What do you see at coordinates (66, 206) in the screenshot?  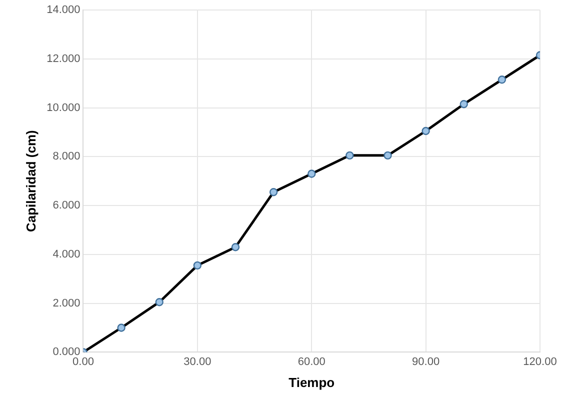 I see `y-tick-label: 6.000` at bounding box center [66, 206].